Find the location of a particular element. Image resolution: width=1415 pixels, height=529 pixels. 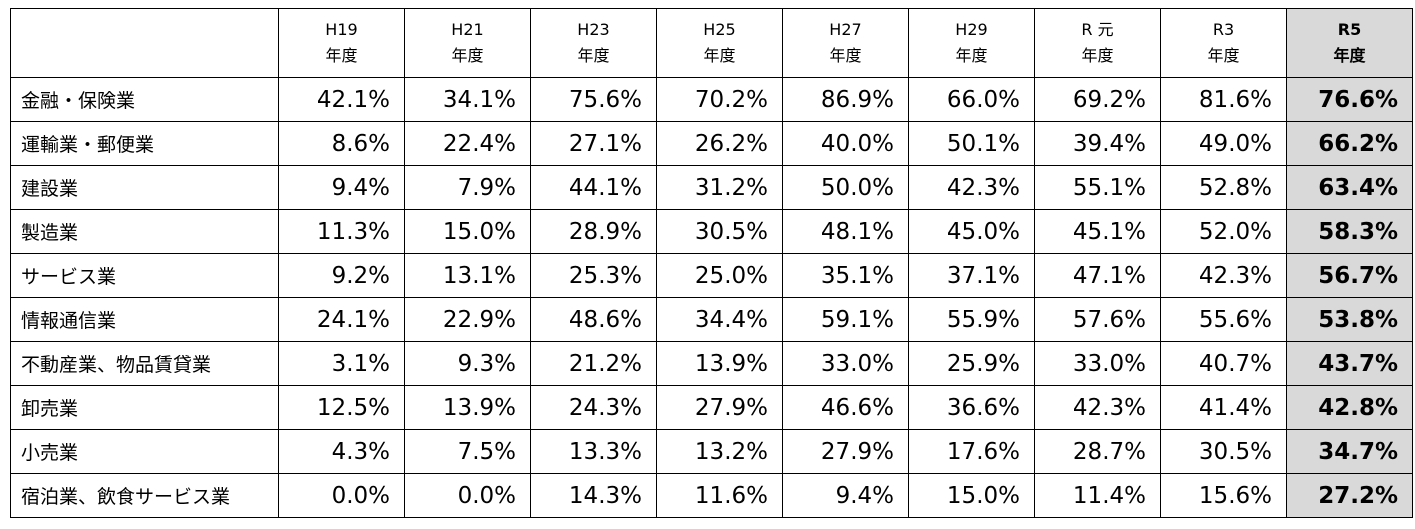

value-cell: 50.0% is located at coordinates (845, 187).